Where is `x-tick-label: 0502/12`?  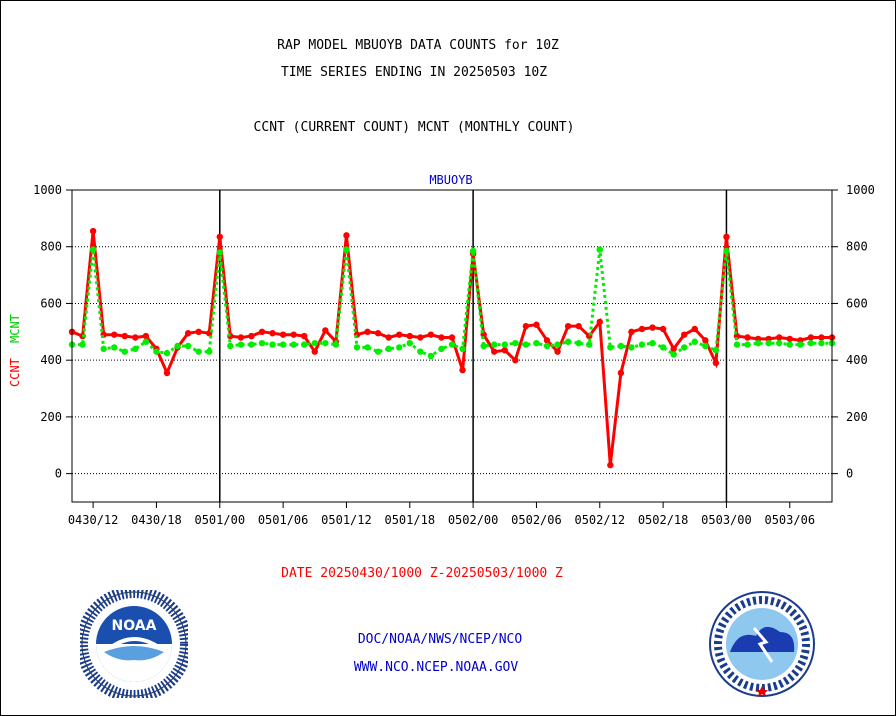 x-tick-label: 0502/12 is located at coordinates (599, 520).